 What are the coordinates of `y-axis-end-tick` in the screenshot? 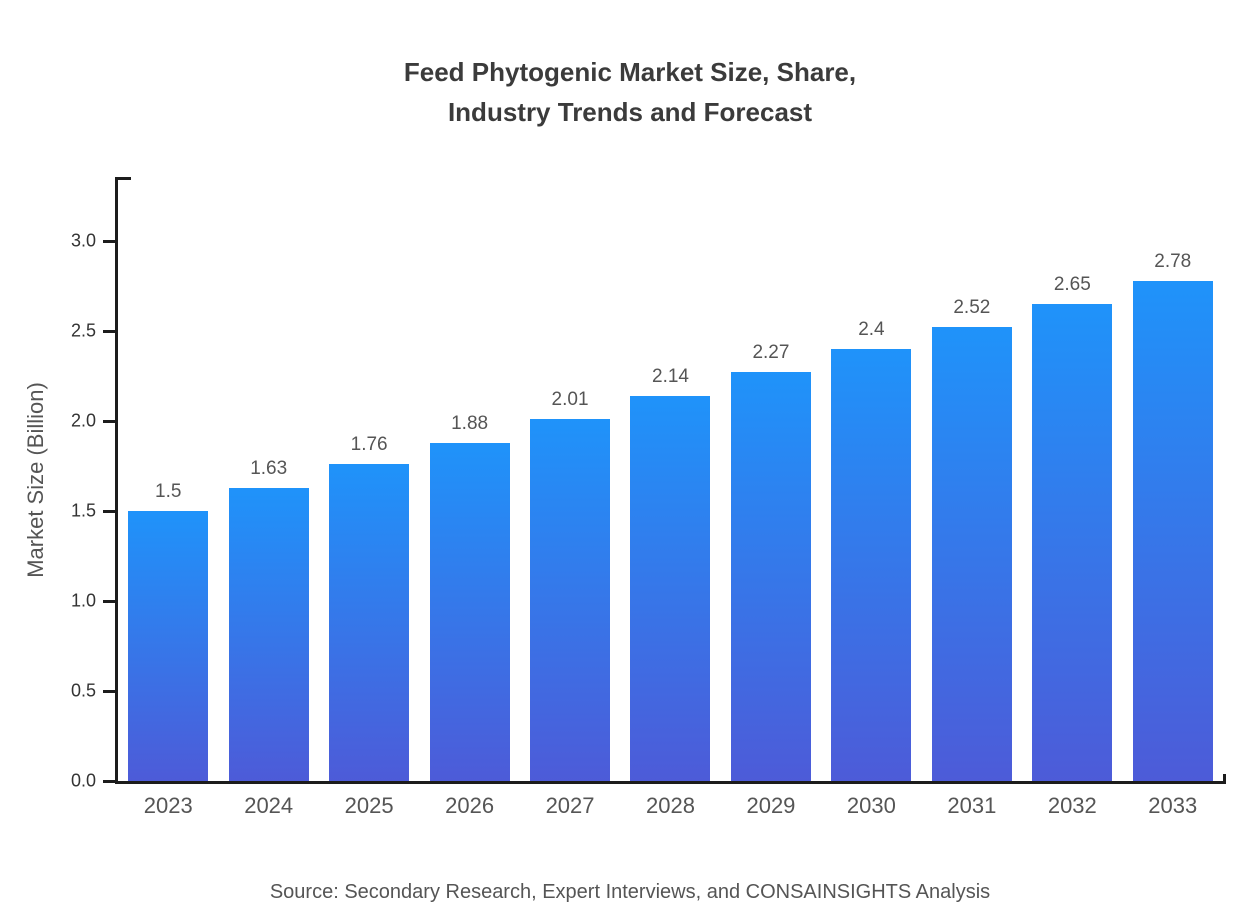 It's located at (123, 178).